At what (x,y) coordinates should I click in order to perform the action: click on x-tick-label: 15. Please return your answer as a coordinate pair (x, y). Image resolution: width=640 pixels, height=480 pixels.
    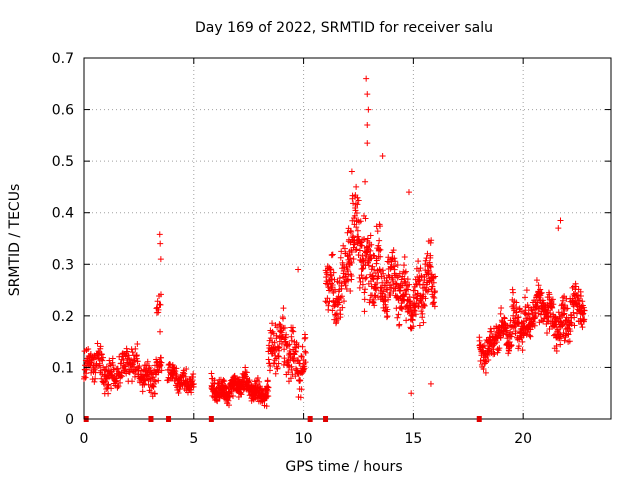
    Looking at the image, I should click on (413, 439).